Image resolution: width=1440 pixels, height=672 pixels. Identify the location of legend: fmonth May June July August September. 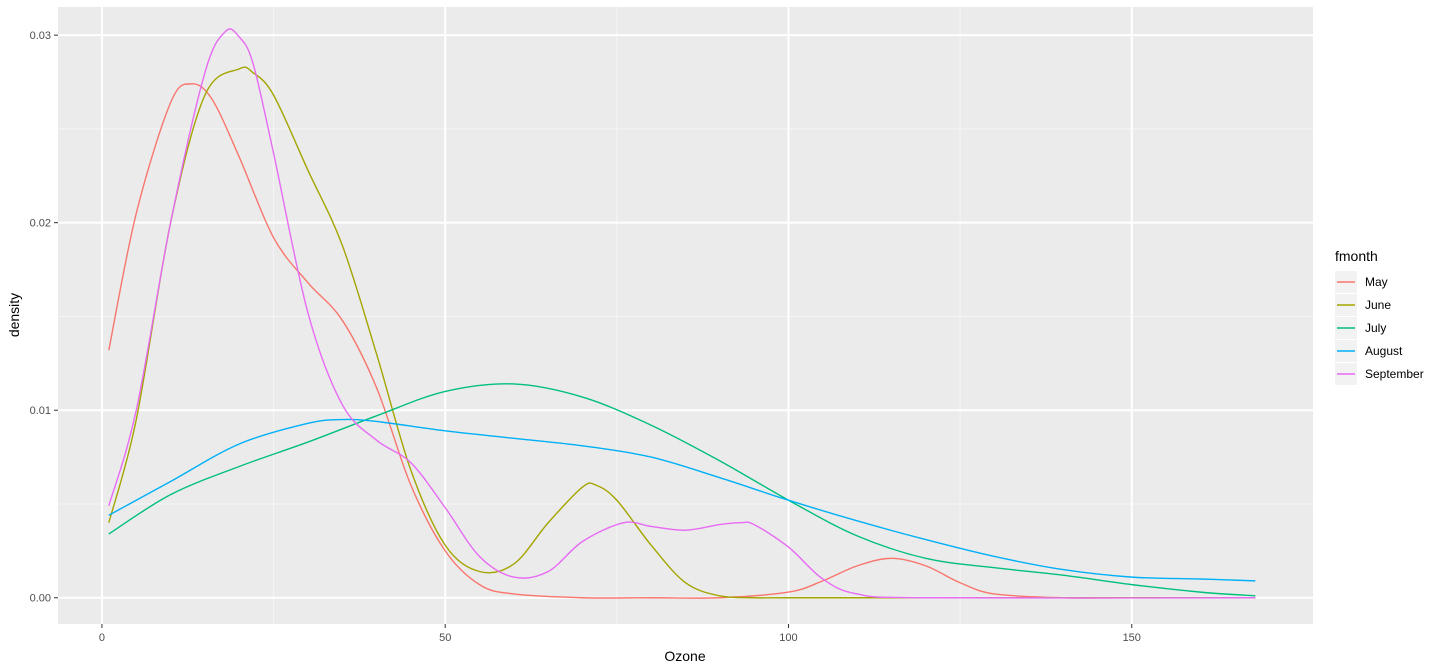
(1379, 316).